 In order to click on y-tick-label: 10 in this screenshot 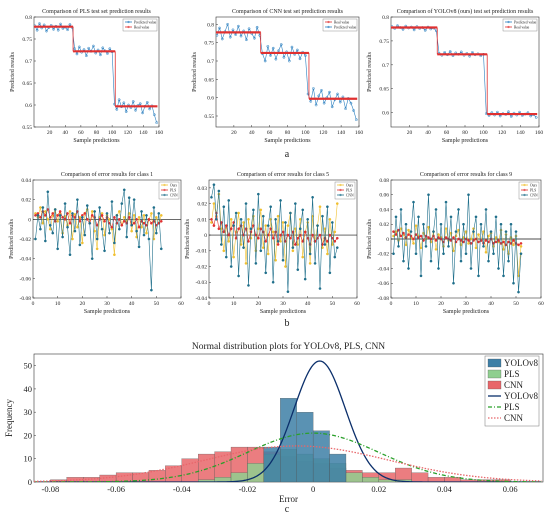, I will do `click(28, 459)`.